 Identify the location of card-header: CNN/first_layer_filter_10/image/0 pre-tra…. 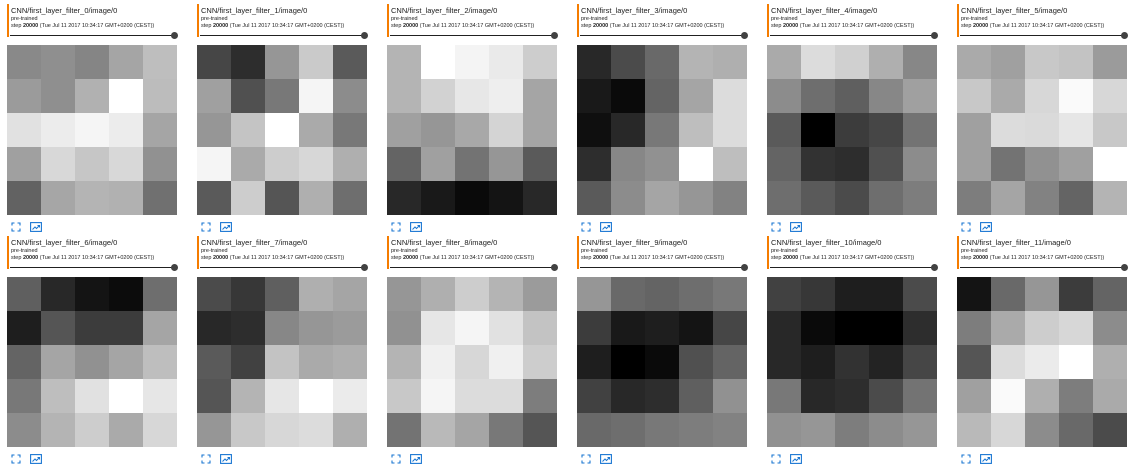
(854, 252).